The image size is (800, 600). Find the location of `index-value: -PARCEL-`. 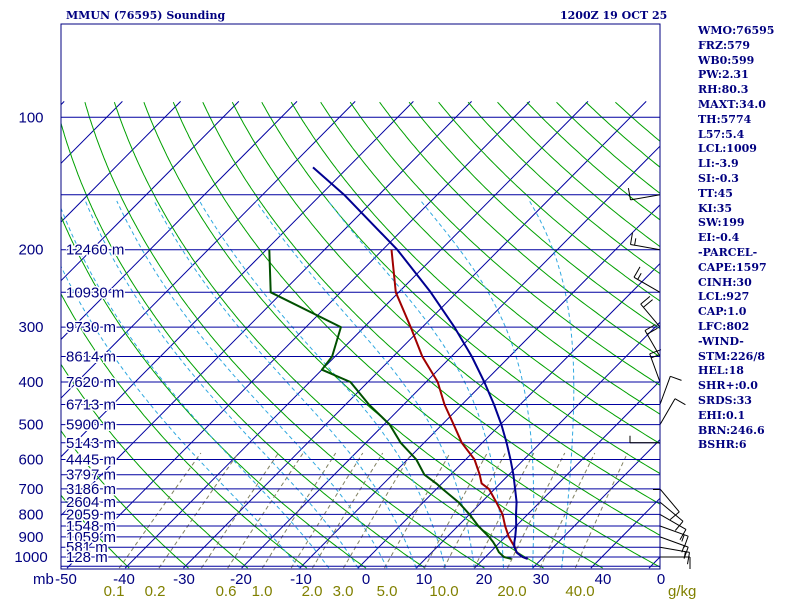

index-value: -PARCEL- is located at coordinates (728, 252).